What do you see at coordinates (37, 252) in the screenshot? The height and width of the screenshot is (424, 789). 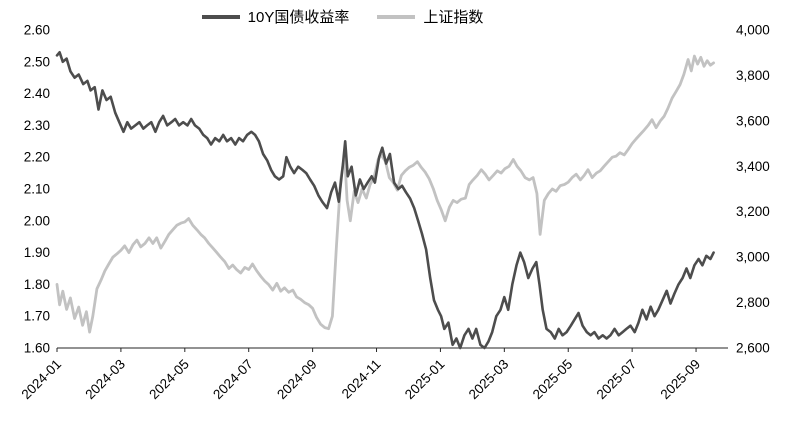 I see `left-axis-tick-label: 1.90` at bounding box center [37, 252].